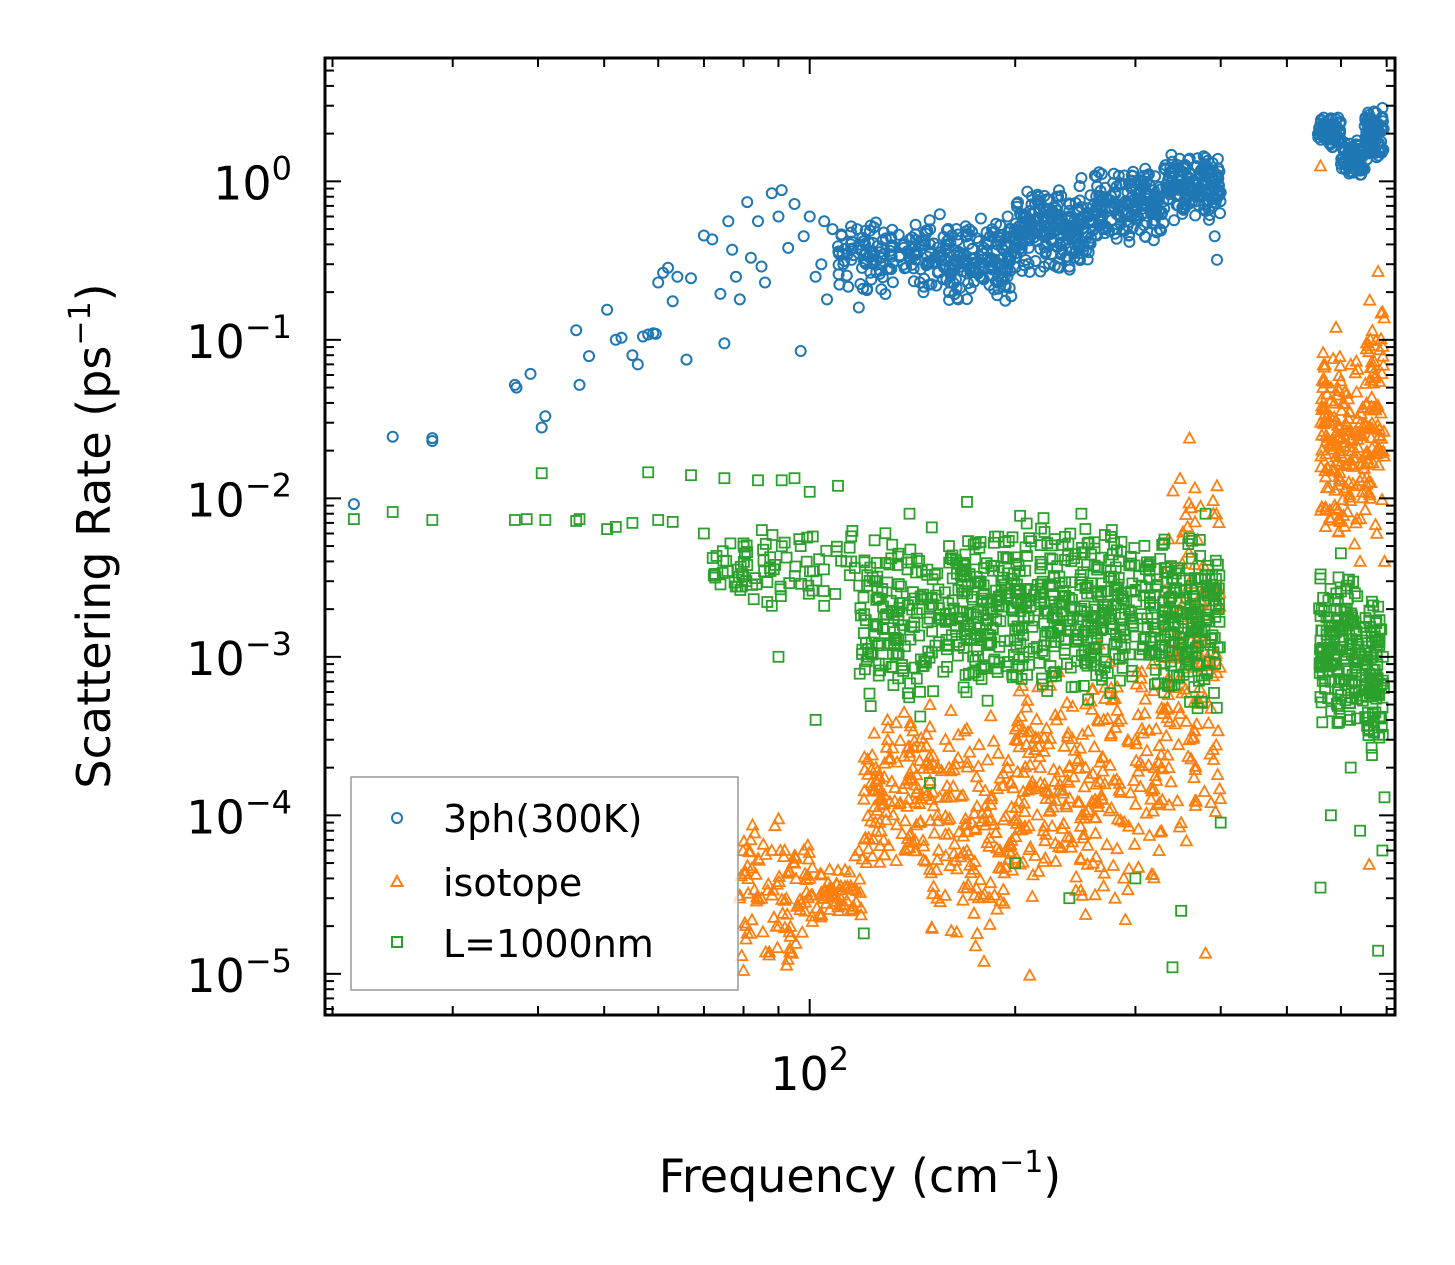 The image size is (1455, 1265). I want to click on x-tick-label: 102, so click(809, 1070).